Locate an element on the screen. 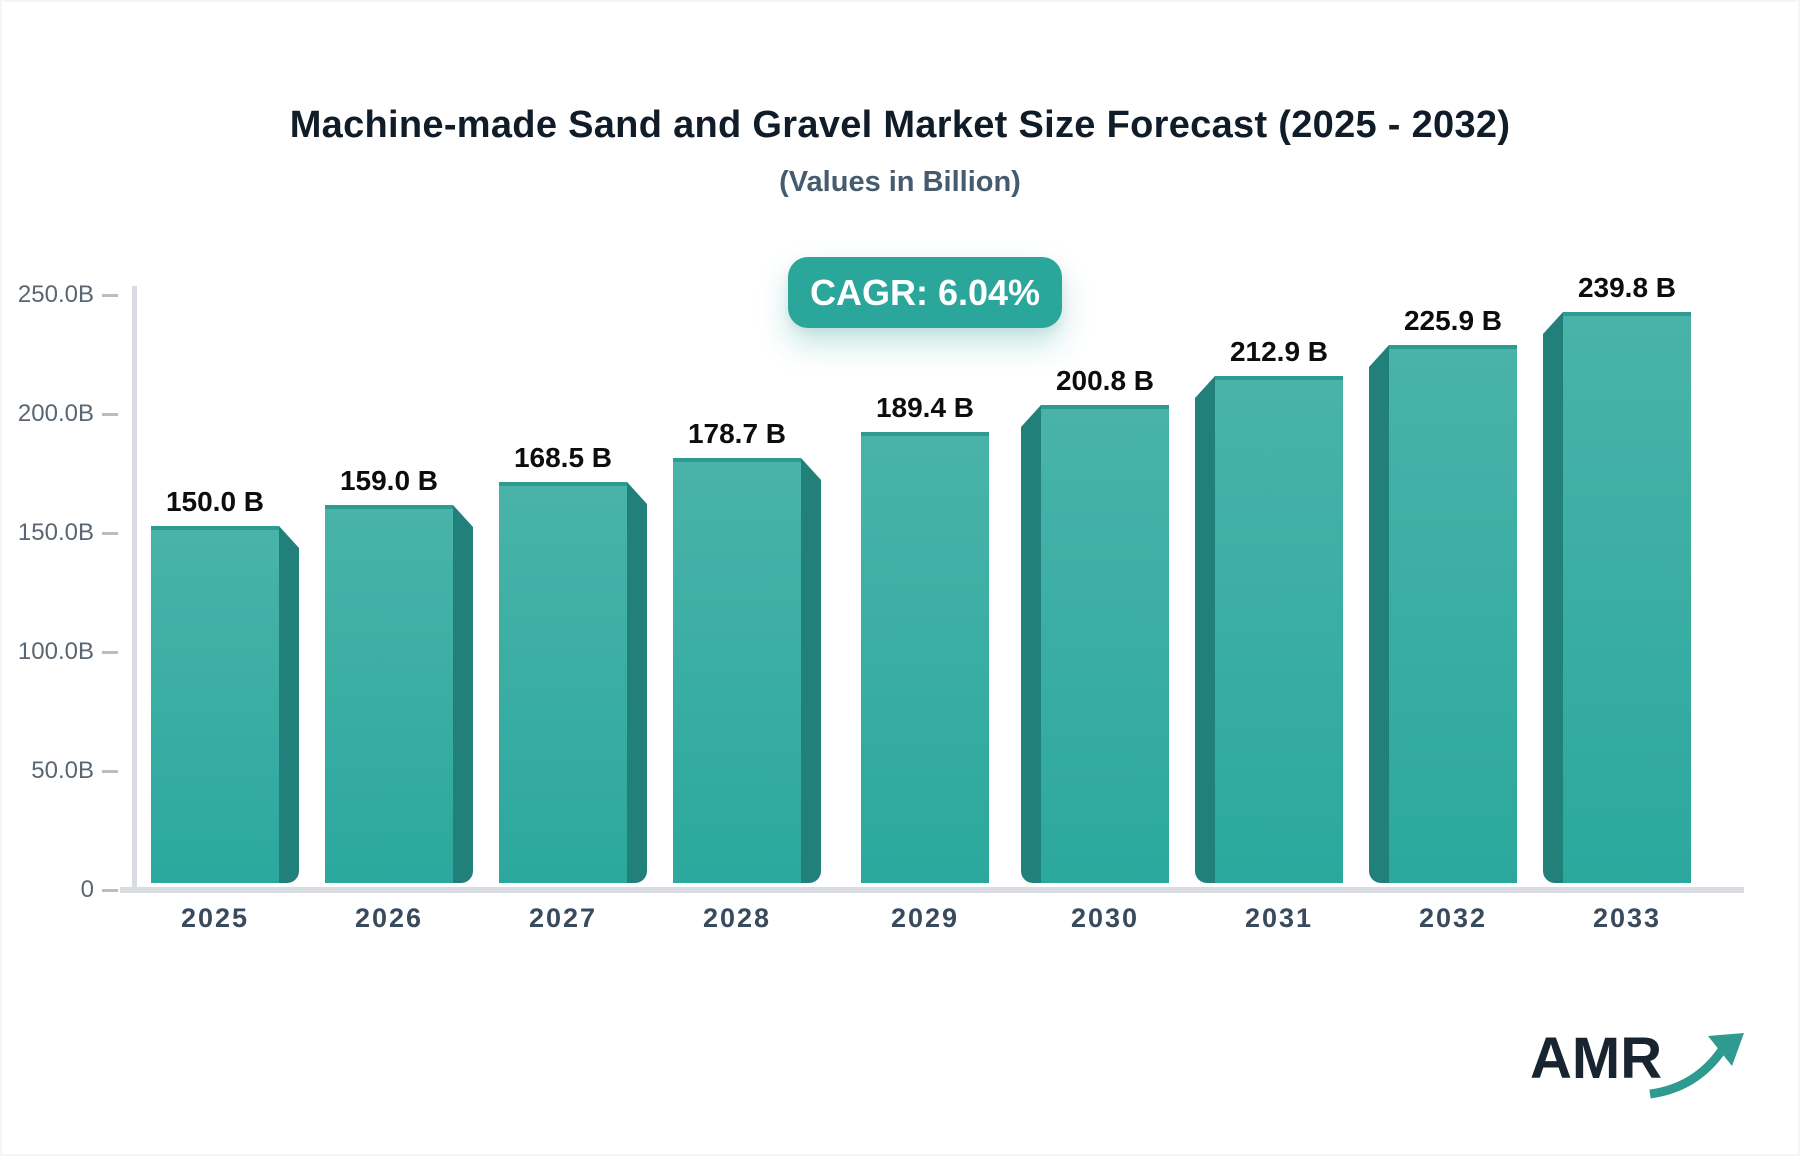  bar-value-label: 225.9 B is located at coordinates (1453, 320).